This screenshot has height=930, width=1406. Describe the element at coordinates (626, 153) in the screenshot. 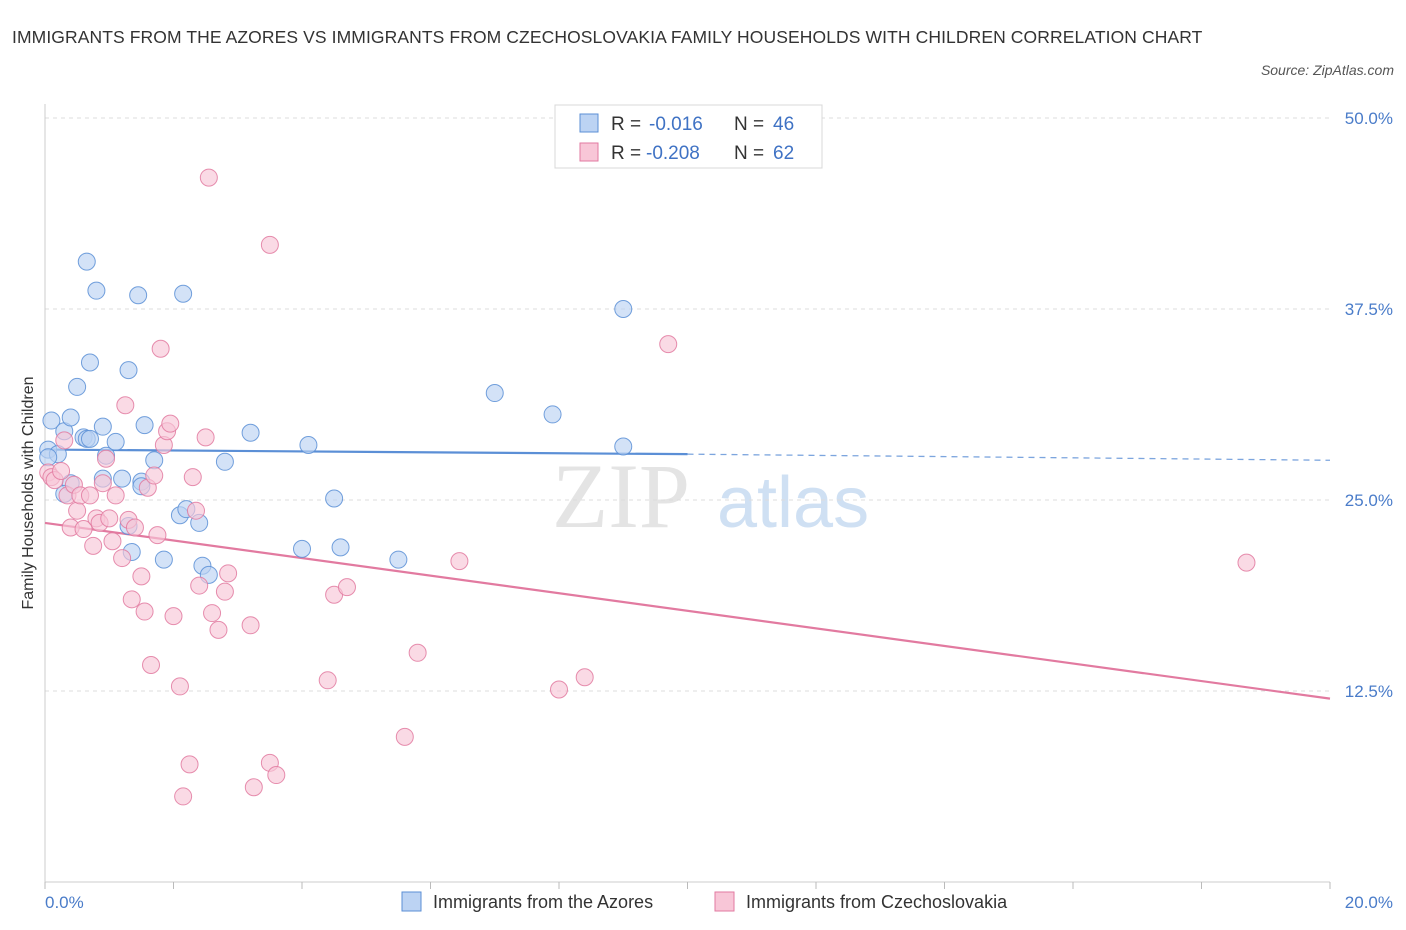

I see `stats-legend-r-label-2: R =` at that location.